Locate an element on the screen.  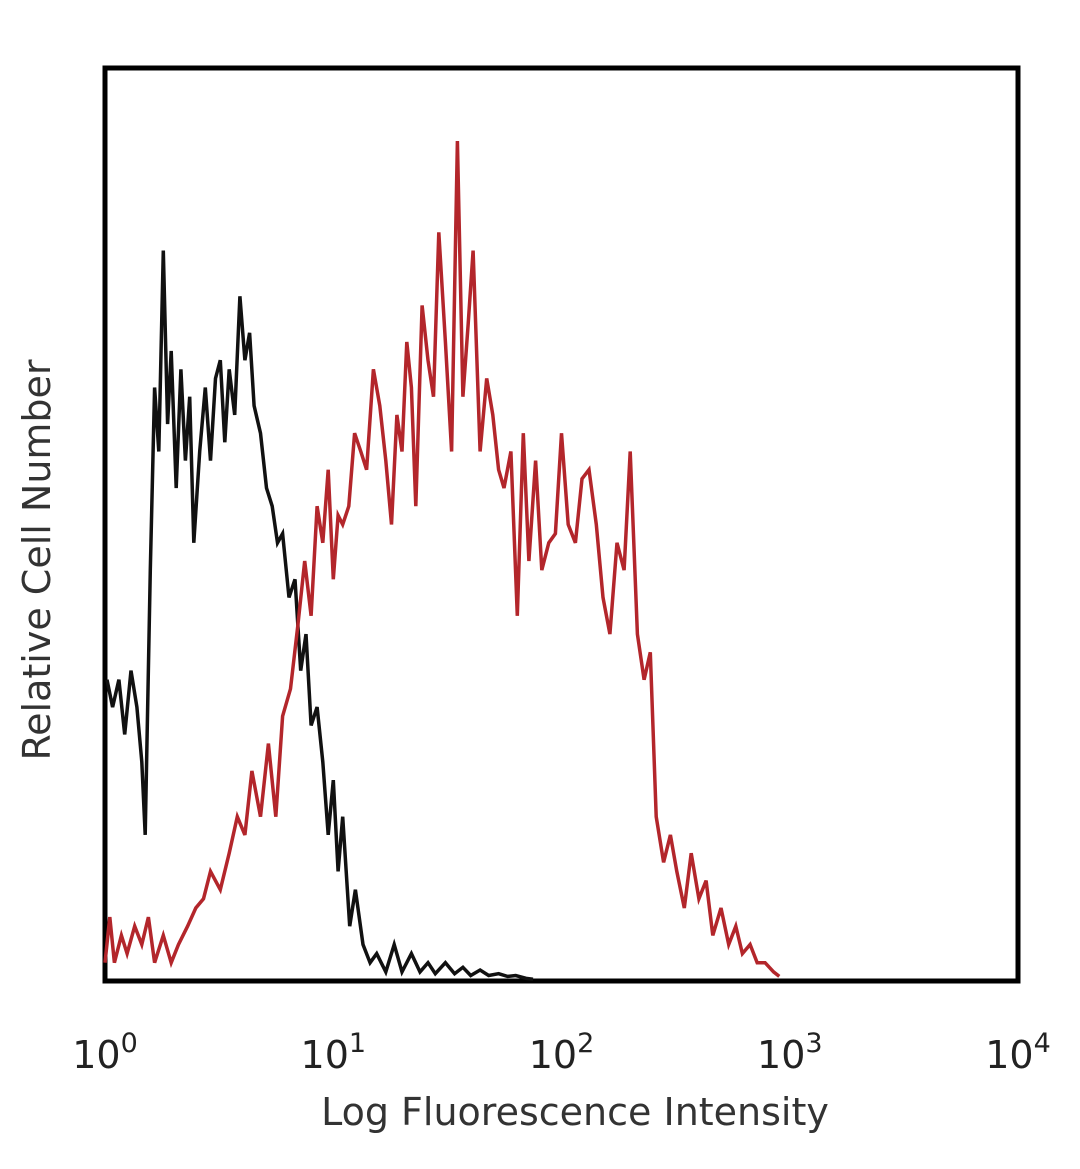
x-tick-label-3: 103 is located at coordinates (790, 1052).